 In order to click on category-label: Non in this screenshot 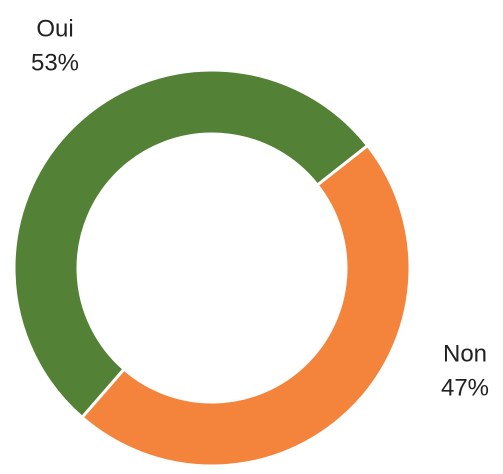, I will do `click(465, 353)`.